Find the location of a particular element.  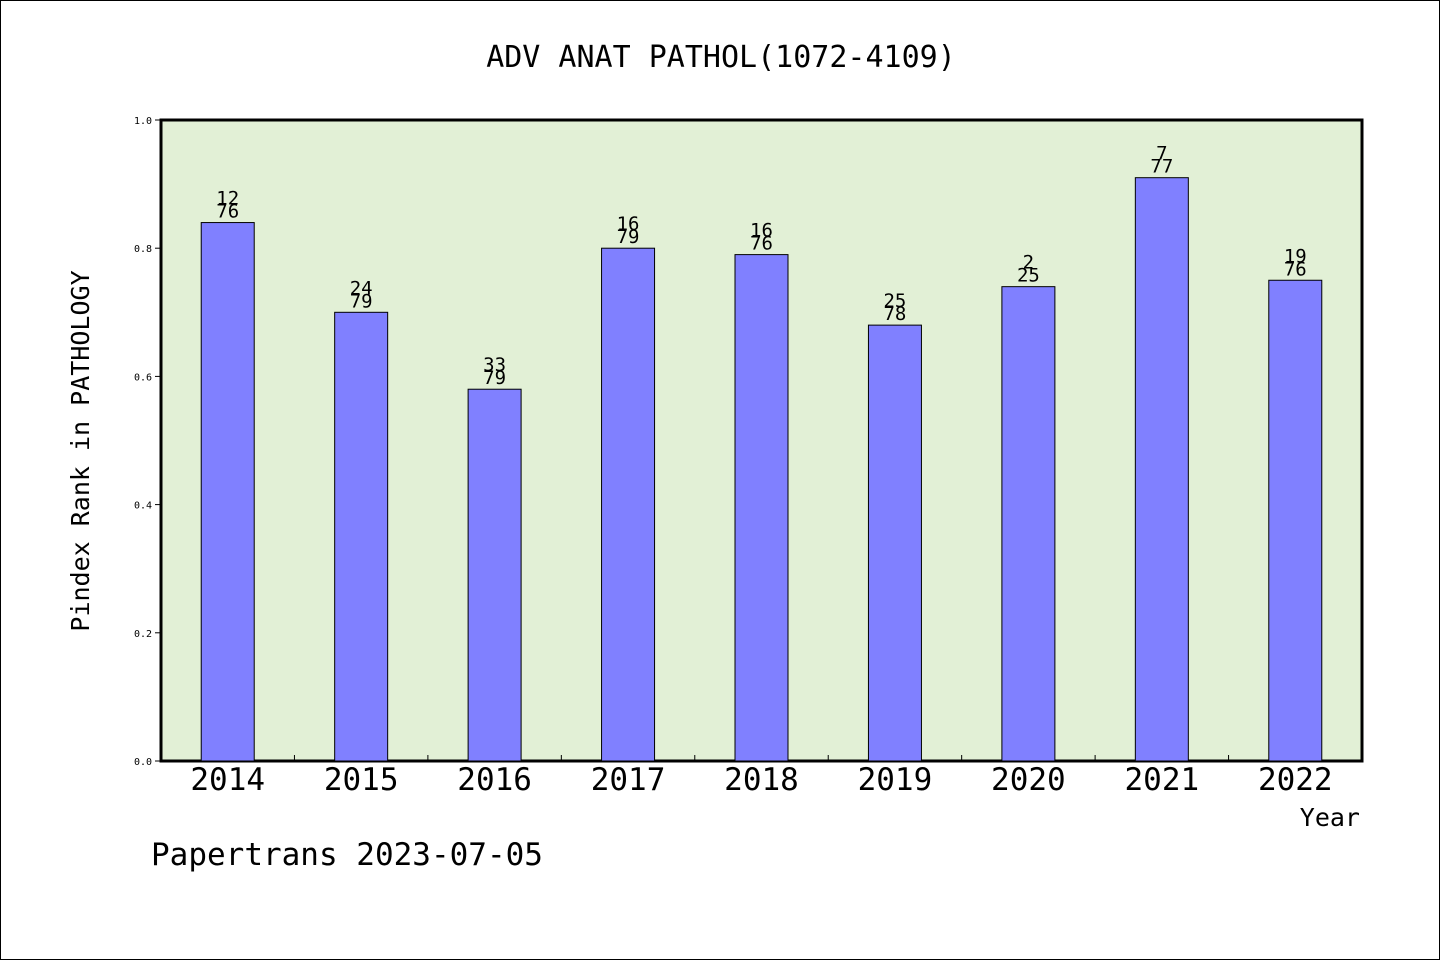

bar-2020 is located at coordinates (1028, 524).